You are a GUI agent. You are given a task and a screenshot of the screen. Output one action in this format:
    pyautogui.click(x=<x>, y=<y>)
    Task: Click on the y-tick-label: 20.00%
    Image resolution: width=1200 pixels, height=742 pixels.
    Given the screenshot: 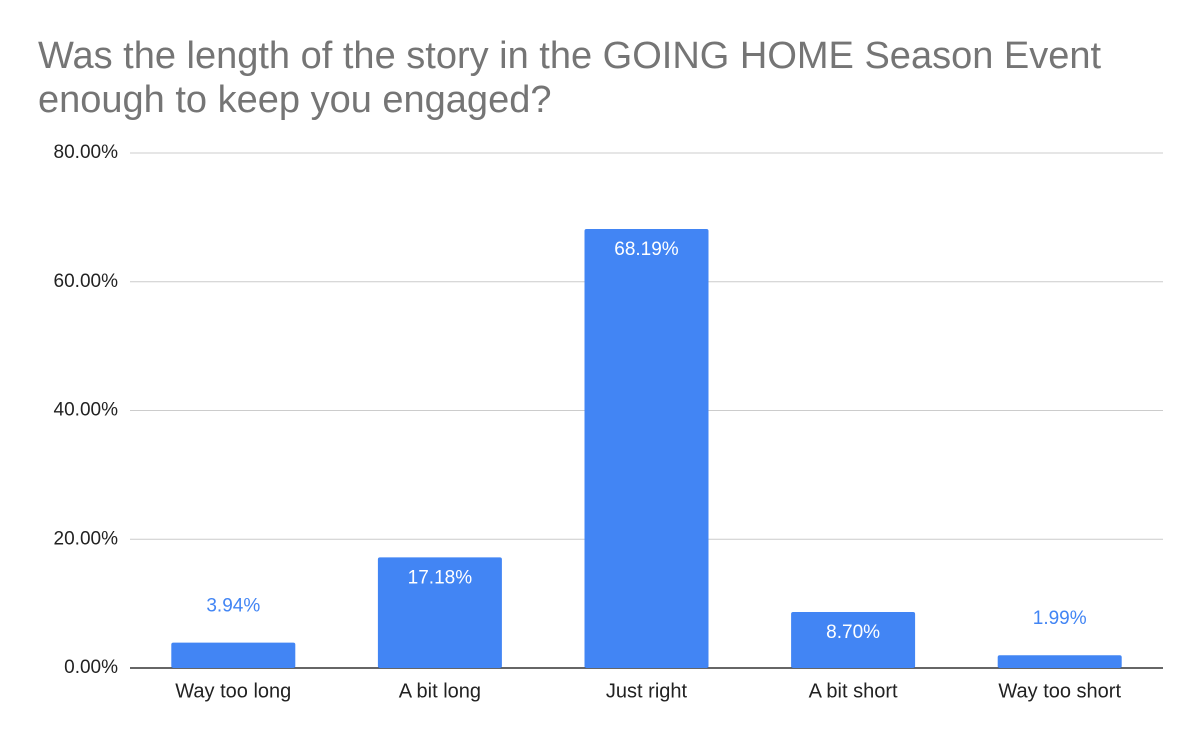 What is the action you would take?
    pyautogui.click(x=86, y=538)
    